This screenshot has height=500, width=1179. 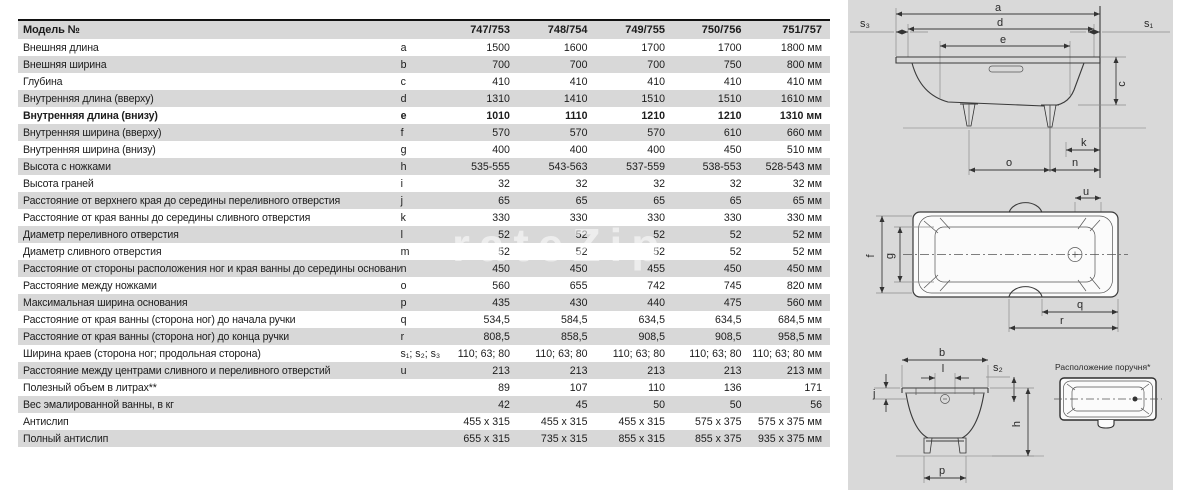 What do you see at coordinates (873, 394) in the screenshot?
I see `dim-label-j: j` at bounding box center [873, 394].